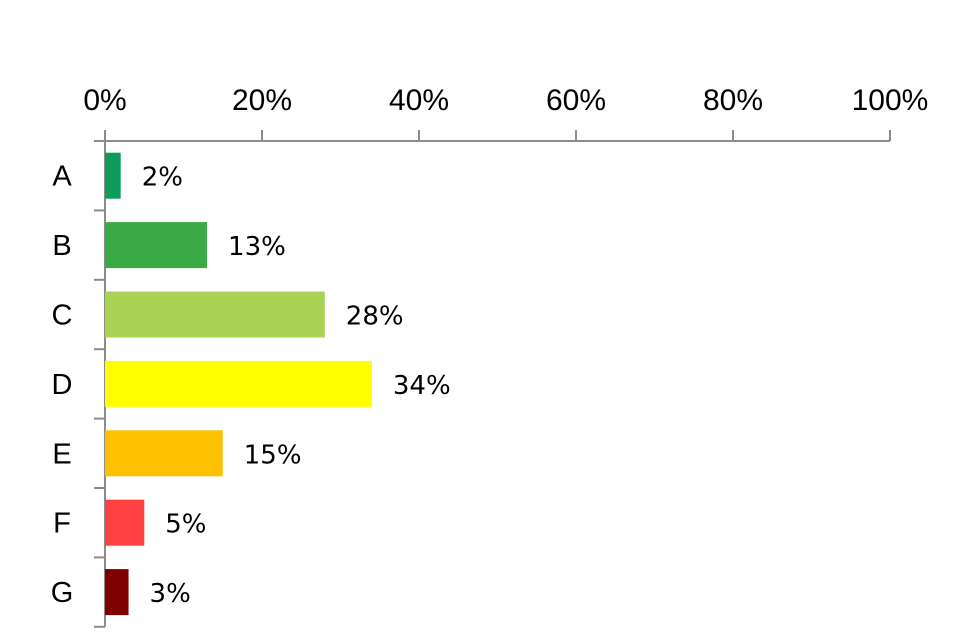 This screenshot has width=960, height=640. I want to click on category-label: G, so click(62, 593).